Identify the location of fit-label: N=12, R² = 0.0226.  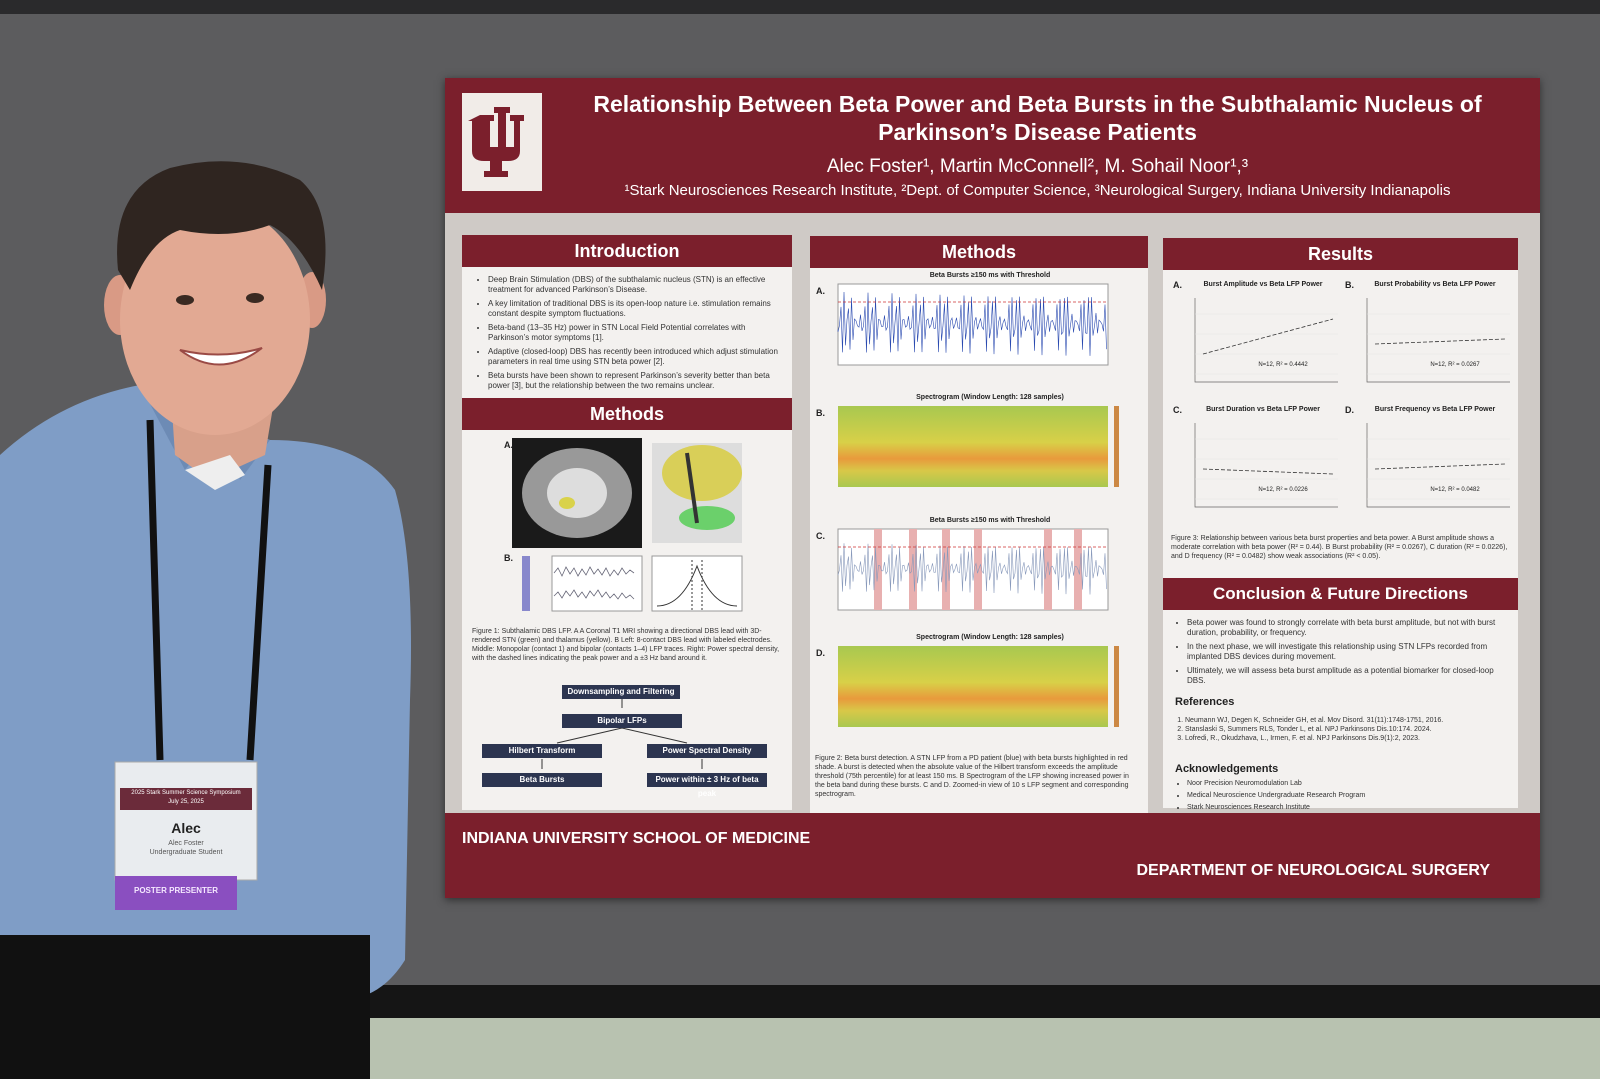
(1283, 490).